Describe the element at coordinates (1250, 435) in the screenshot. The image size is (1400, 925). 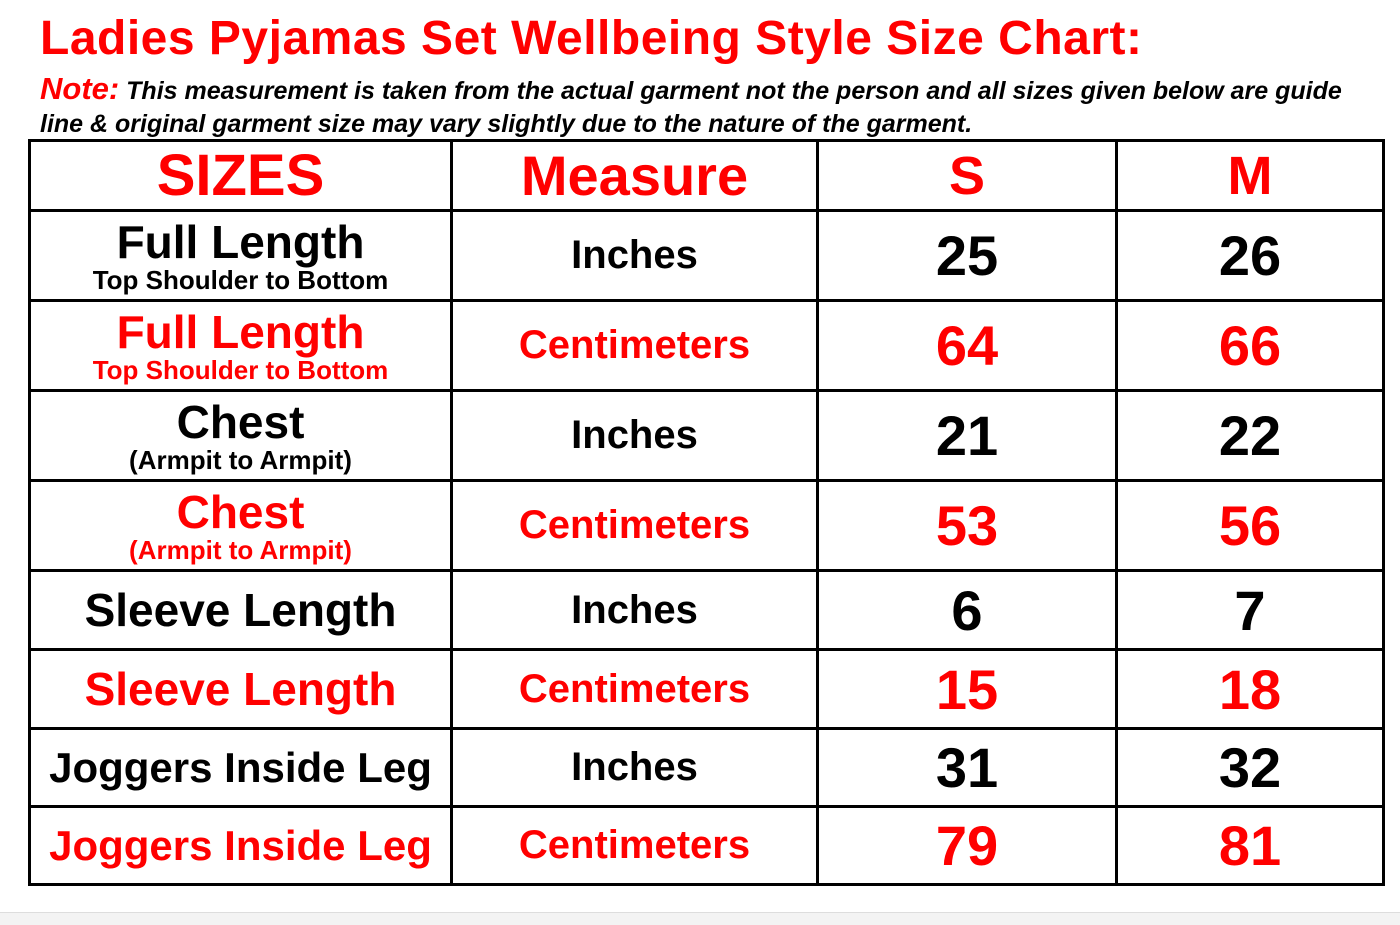
I see `row-value-m: 22` at that location.